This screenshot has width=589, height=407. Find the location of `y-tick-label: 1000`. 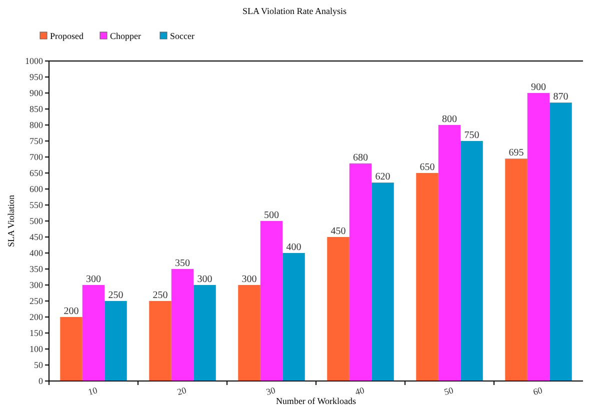

y-tick-label: 1000 is located at coordinates (34, 61).